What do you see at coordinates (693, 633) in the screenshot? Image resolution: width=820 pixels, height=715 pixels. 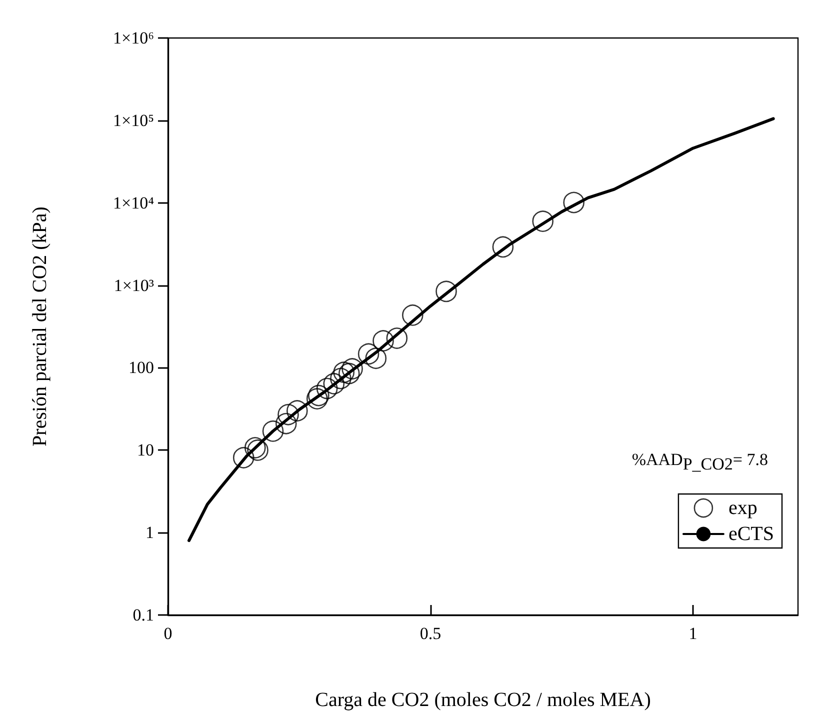 I see `x-tick-label: 1` at bounding box center [693, 633].